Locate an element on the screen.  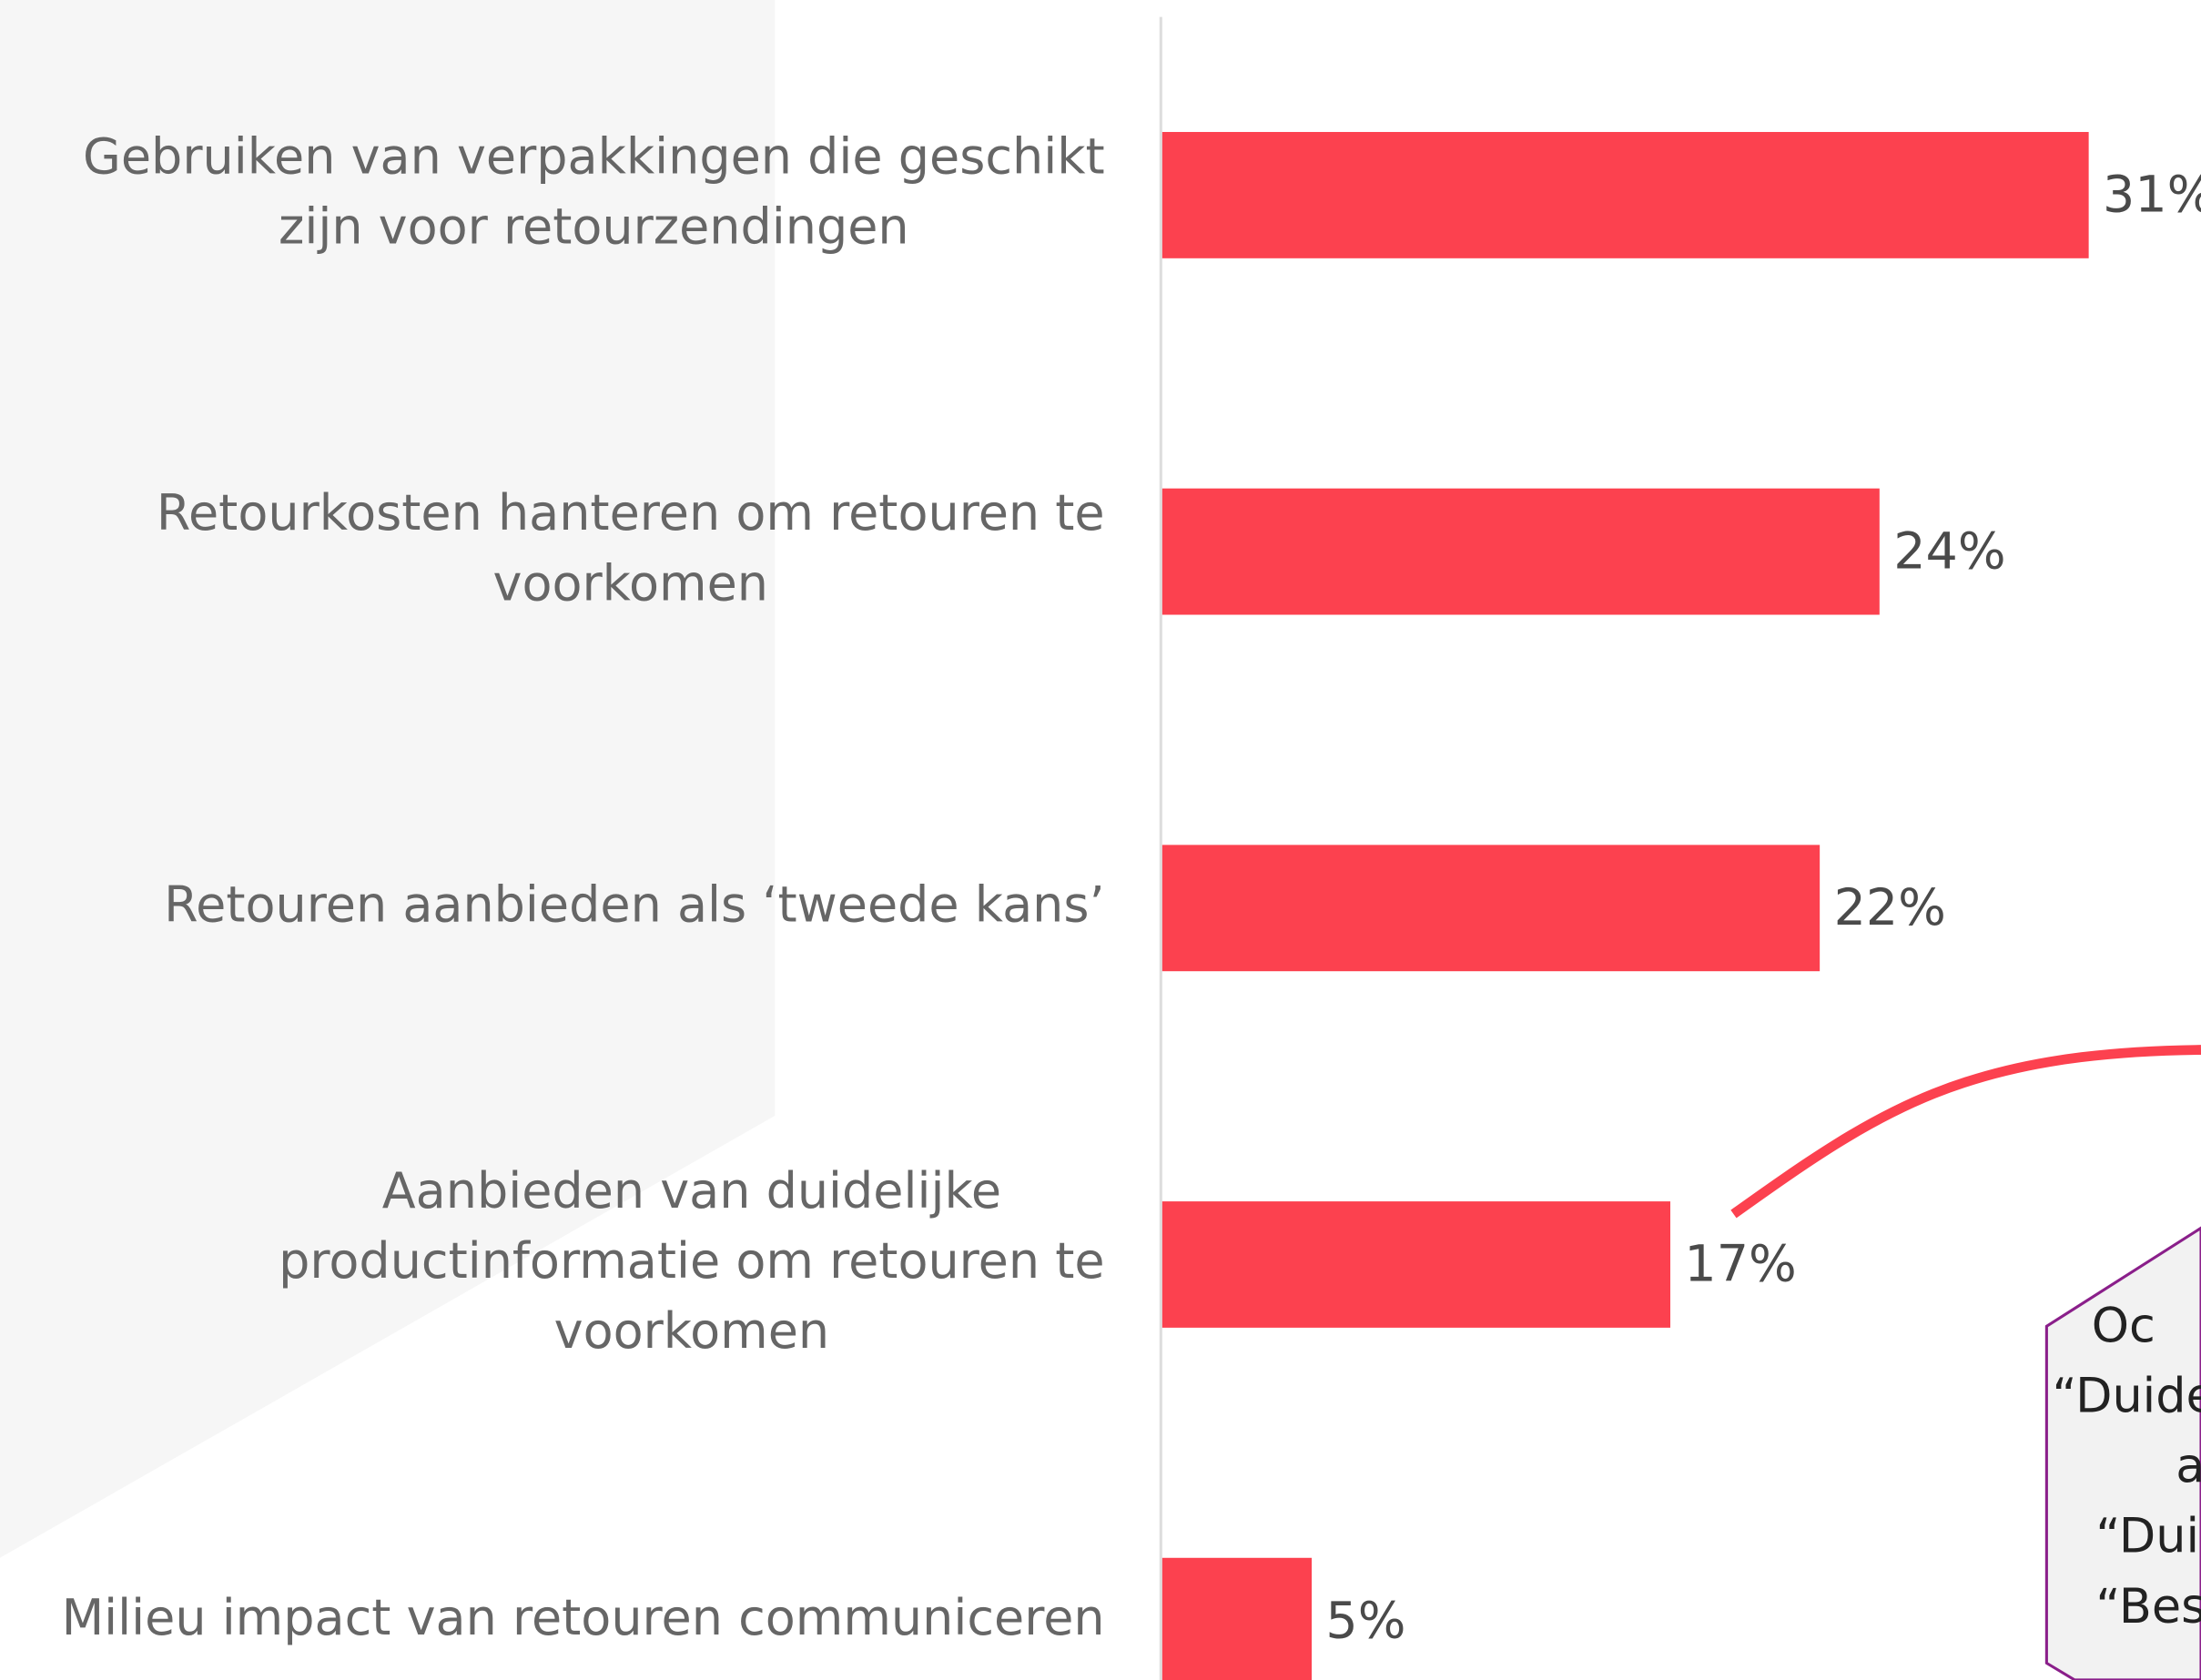
category-label: Gebruiken van verpakkingen die geschikt is located at coordinates (594, 156).